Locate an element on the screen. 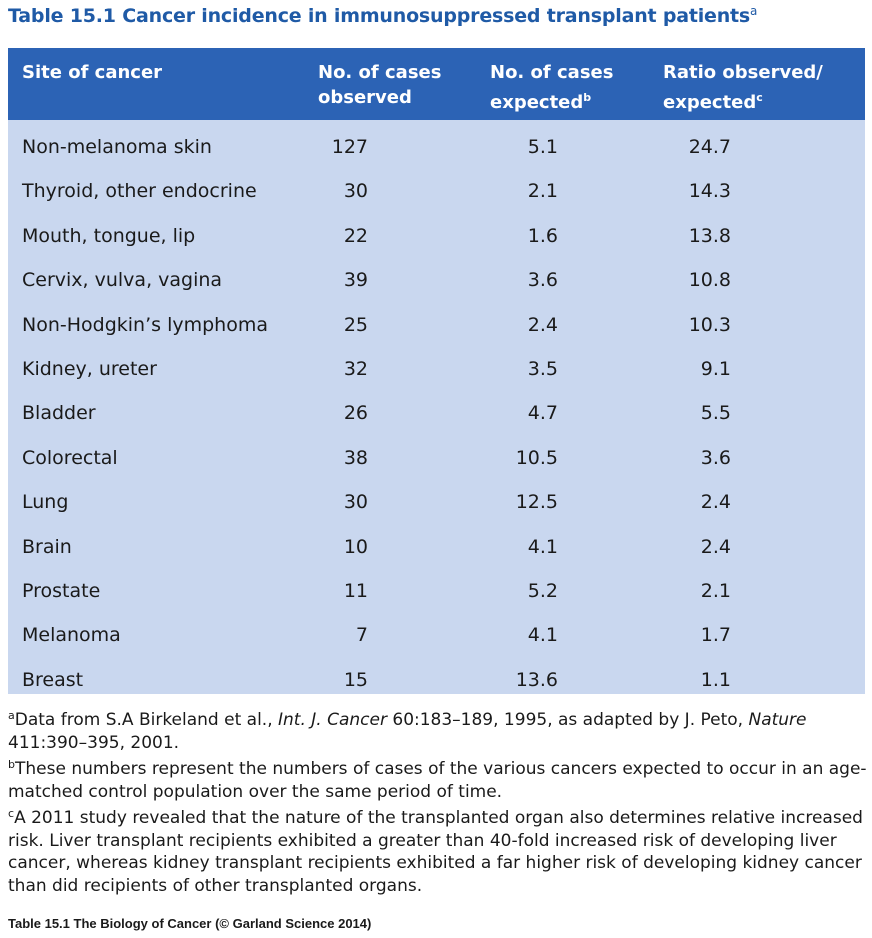 The image size is (872, 938). cell-expected: 1.6 is located at coordinates (542, 235).